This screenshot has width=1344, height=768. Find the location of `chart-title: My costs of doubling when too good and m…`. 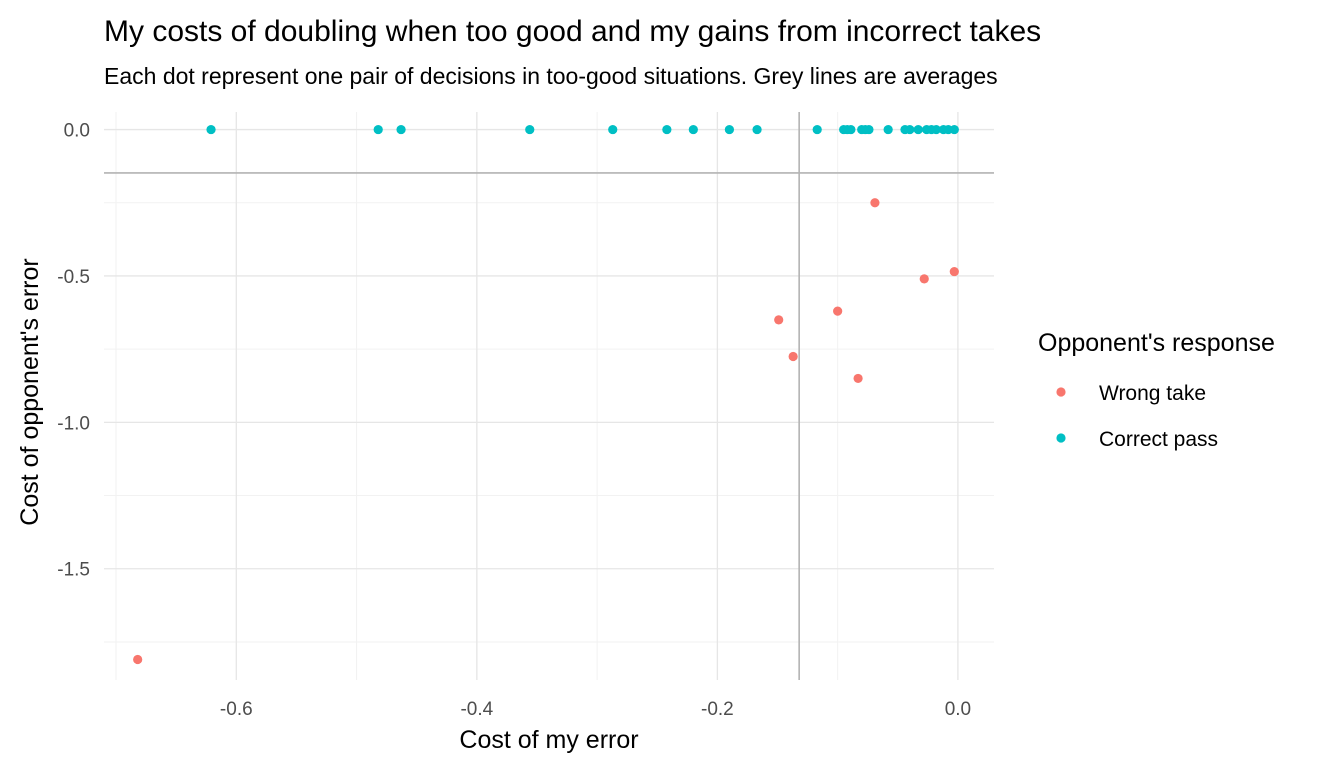

chart-title: My costs of doubling when too good and m… is located at coordinates (572, 31).